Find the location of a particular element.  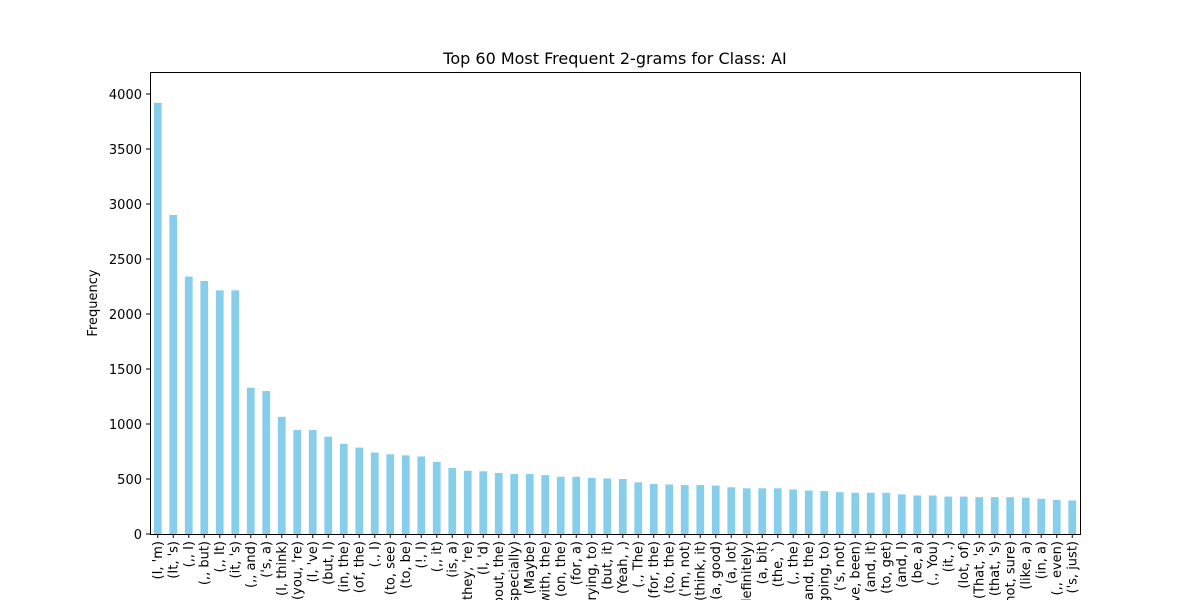

x-tick-label: (to, be) is located at coordinates (406, 565).